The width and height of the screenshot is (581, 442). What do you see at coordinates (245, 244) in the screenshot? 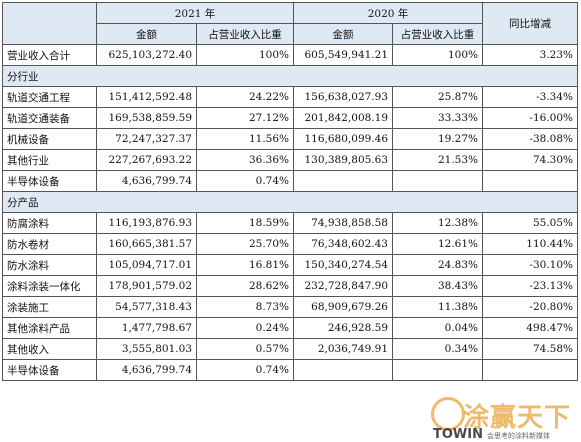
I see `cell-share-2021: 25.70%` at bounding box center [245, 244].